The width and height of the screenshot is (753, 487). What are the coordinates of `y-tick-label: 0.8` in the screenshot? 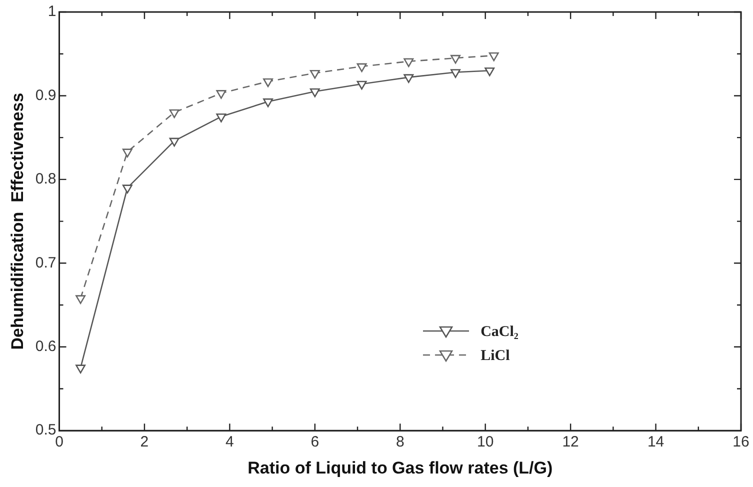 It's located at (45, 179).